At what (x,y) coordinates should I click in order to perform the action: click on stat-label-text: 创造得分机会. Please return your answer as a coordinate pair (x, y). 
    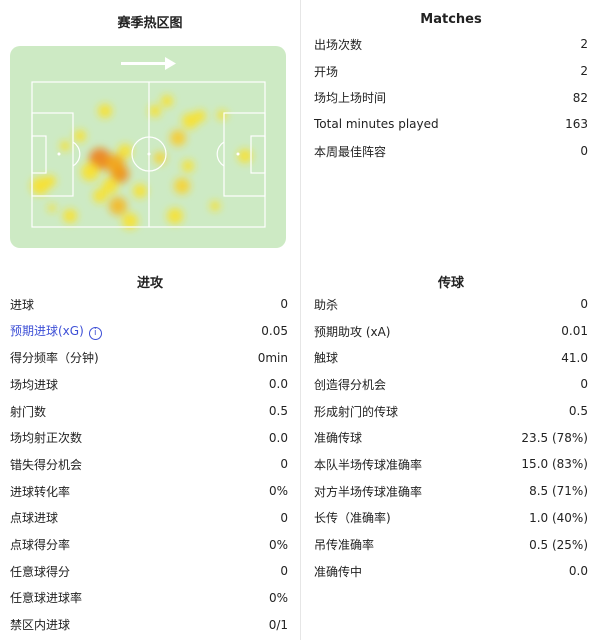
    Looking at the image, I should click on (350, 384).